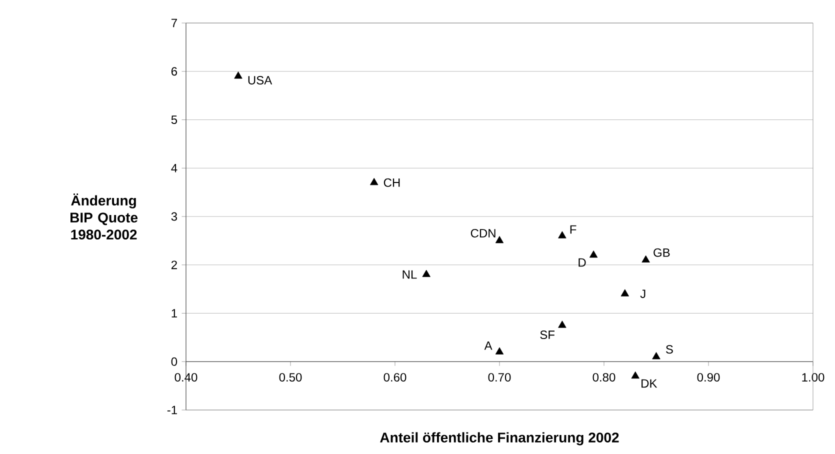 This screenshot has width=835, height=454. I want to click on y-tick-label: 3, so click(174, 216).